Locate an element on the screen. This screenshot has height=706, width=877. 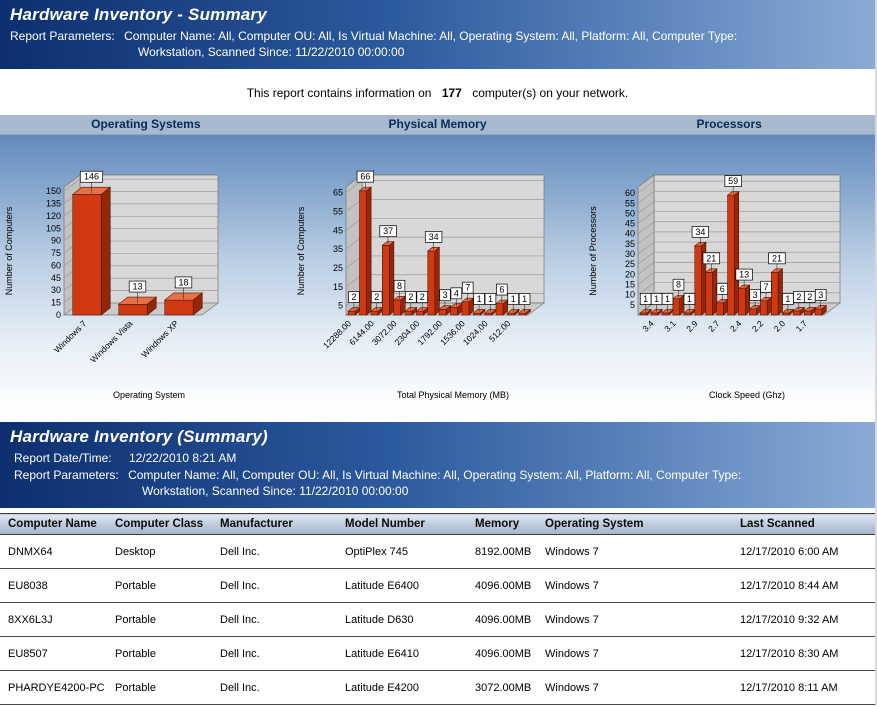
table-cell: Latitude E6410 is located at coordinates (402, 653).